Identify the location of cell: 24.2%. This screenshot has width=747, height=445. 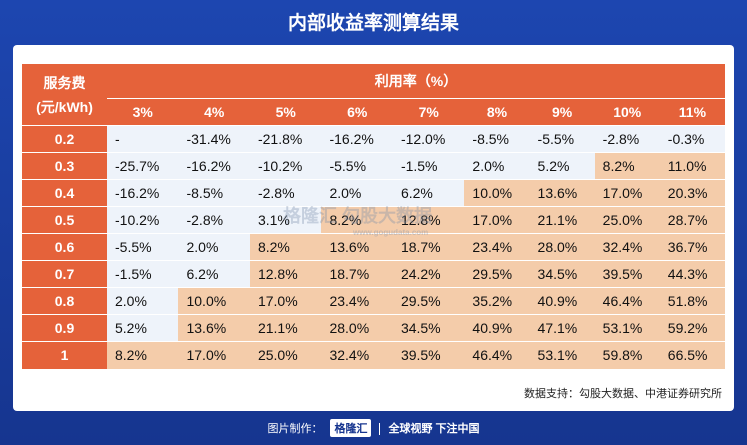
(428, 274).